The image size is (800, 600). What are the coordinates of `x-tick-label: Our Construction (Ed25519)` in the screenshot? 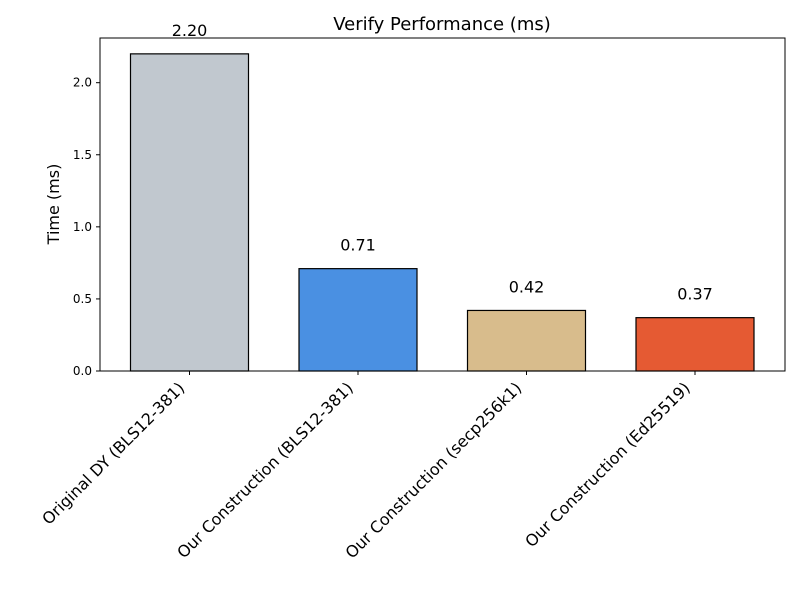 It's located at (607, 464).